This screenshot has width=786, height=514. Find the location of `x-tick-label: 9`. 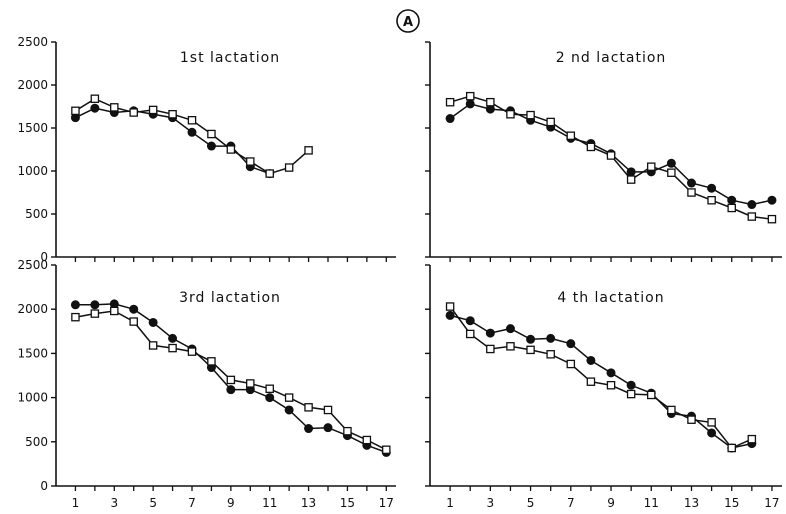

x-tick-label: 9 is located at coordinates (231, 503).